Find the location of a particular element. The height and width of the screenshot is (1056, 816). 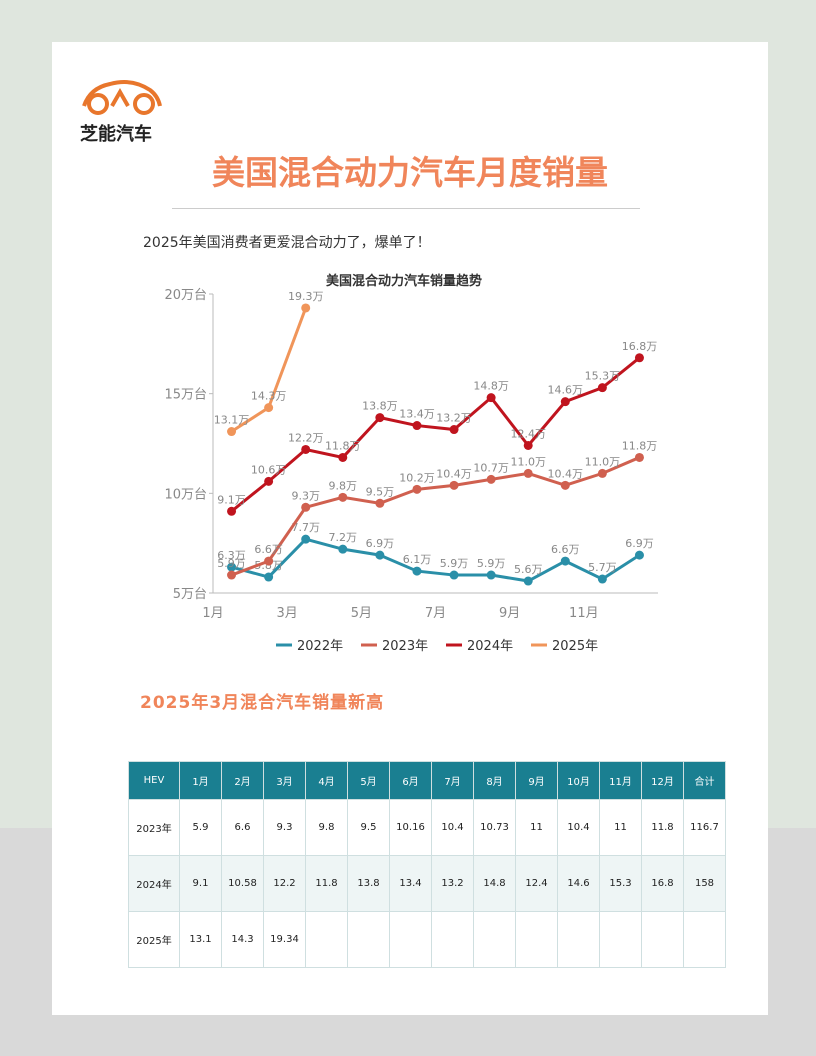

table-cell: 2024年 is located at coordinates (154, 883).